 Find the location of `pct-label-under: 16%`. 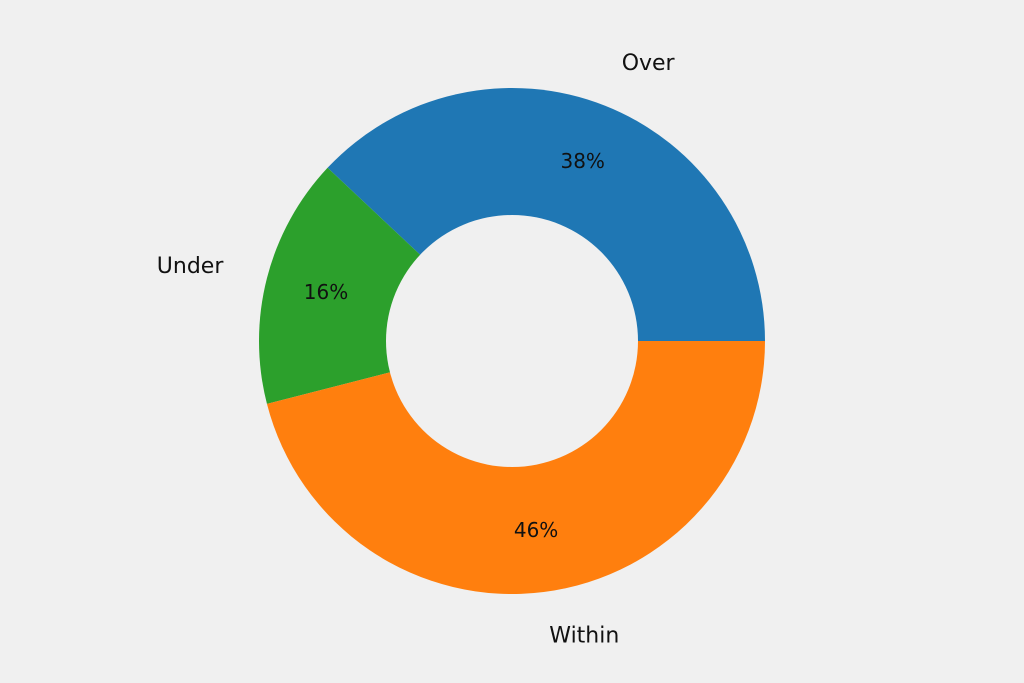

pct-label-under: 16% is located at coordinates (326, 292).